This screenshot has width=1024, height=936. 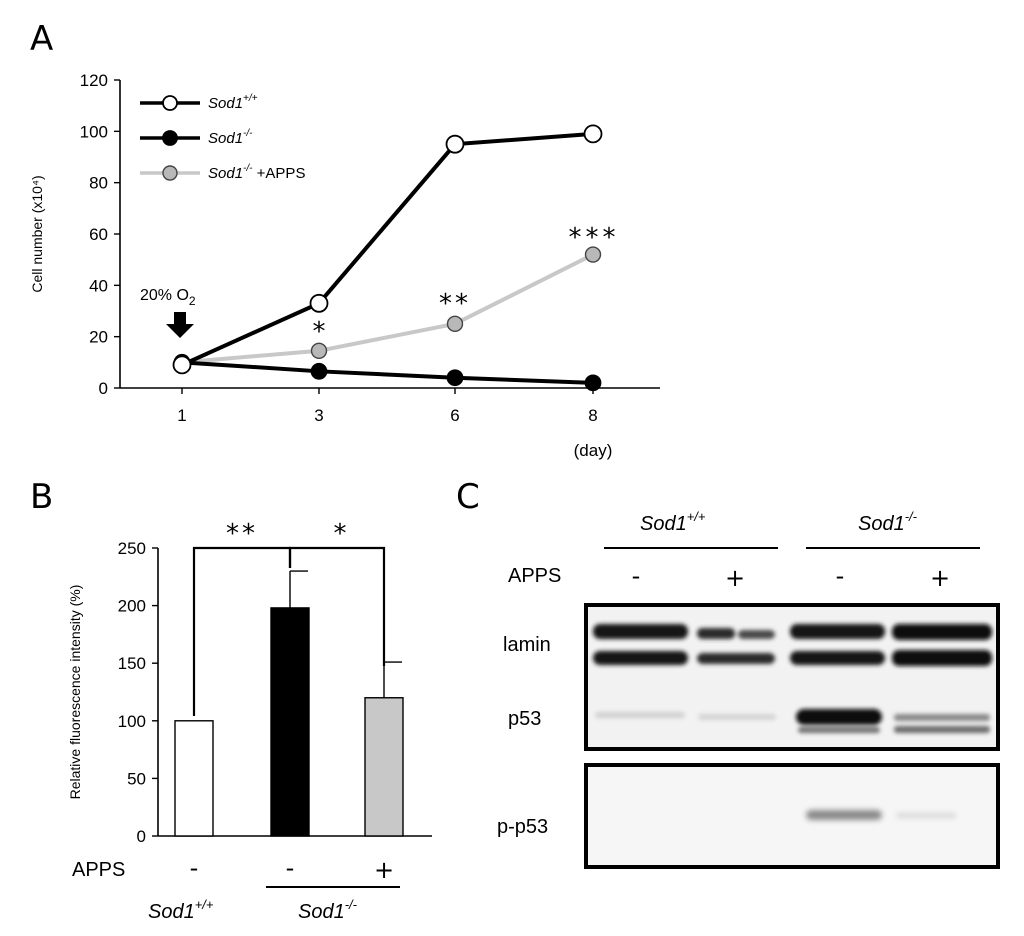 I want to click on blot-lower-bands, so click(x=881, y=815).